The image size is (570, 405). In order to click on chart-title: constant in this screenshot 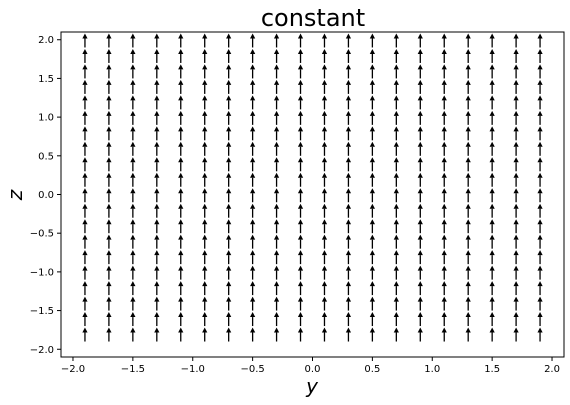, I will do `click(313, 18)`.